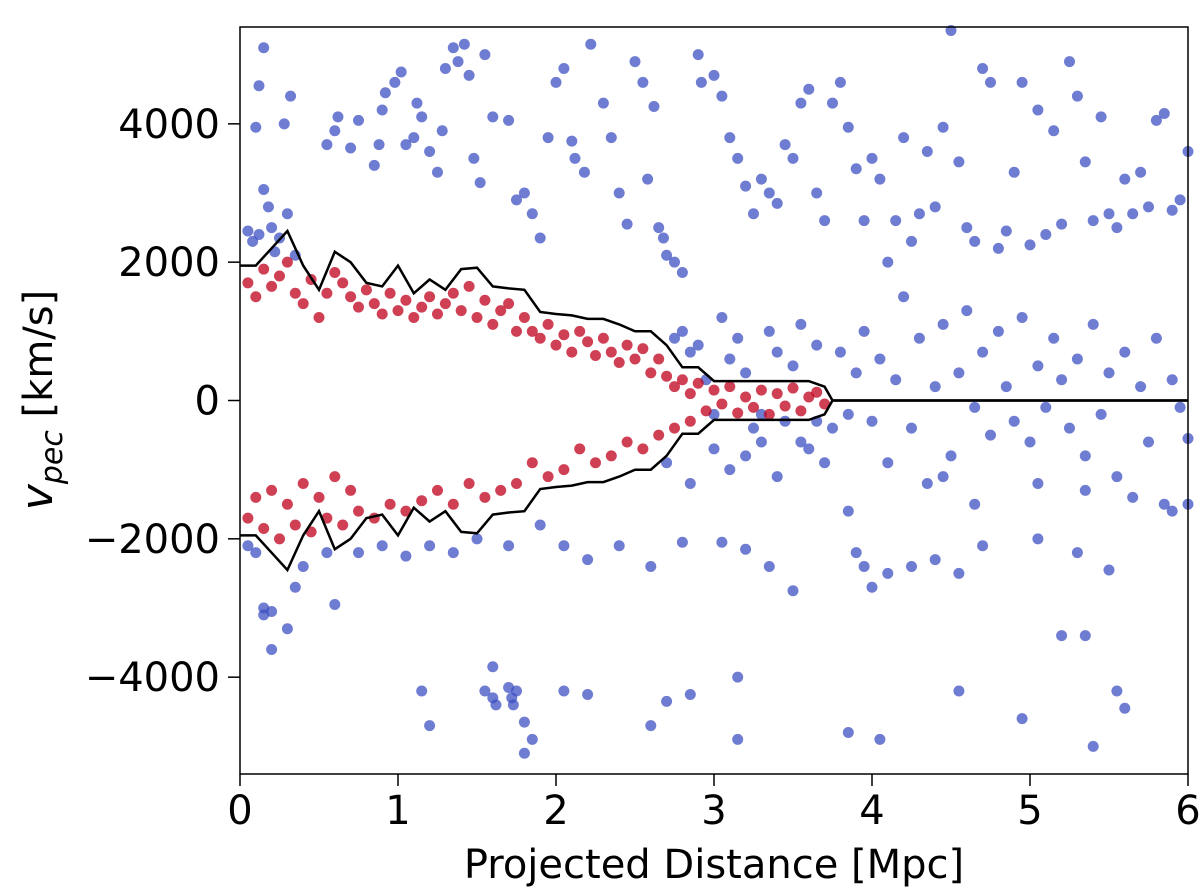 The image size is (1200, 893). What do you see at coordinates (1187, 811) in the screenshot?
I see `x-tick-label: 6` at bounding box center [1187, 811].